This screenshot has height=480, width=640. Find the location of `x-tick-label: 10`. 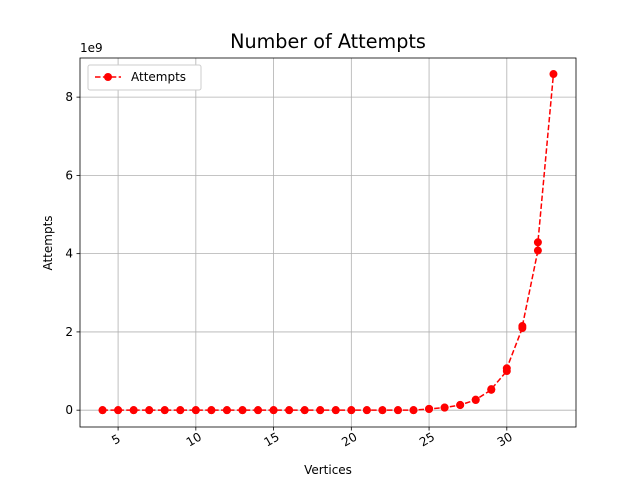

x-tick-label: 10 is located at coordinates (194, 440).